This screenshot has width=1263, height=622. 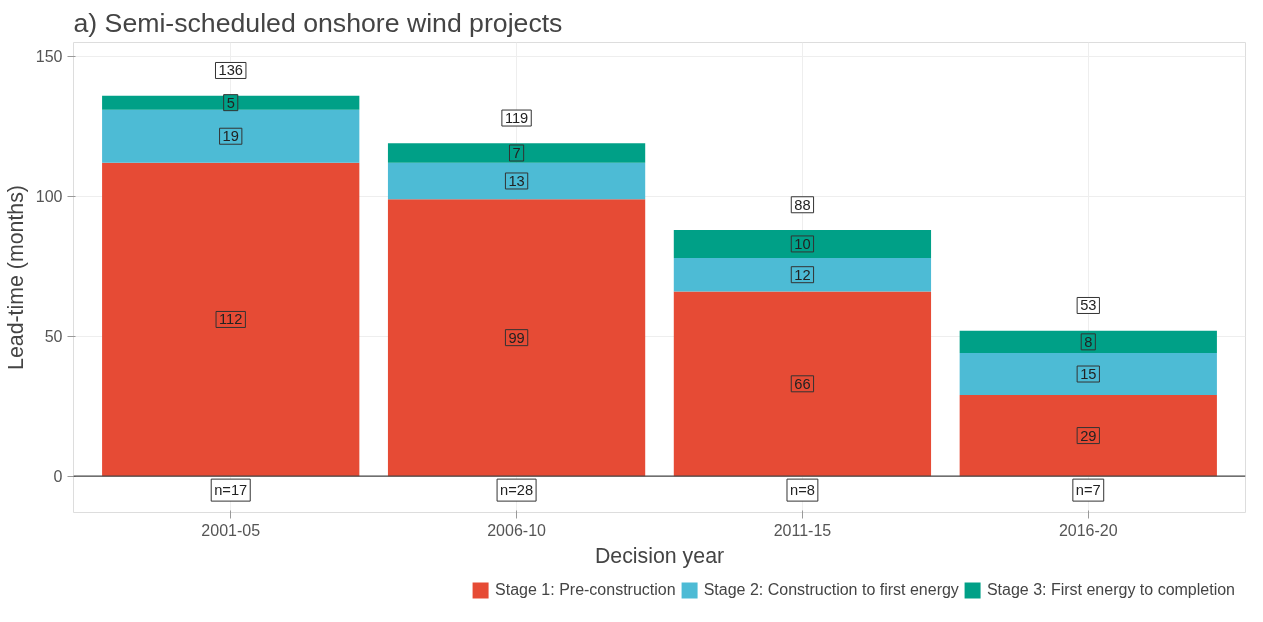 I want to click on total-label: 119, so click(x=516, y=118).